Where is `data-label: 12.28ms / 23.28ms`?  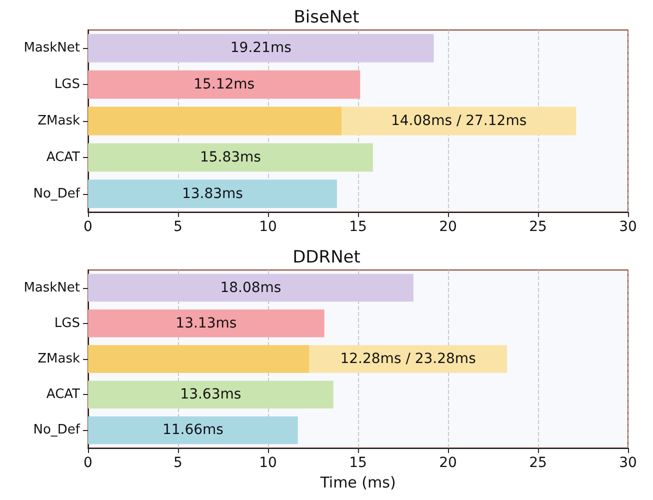
data-label: 12.28ms / 23.28ms is located at coordinates (408, 359).